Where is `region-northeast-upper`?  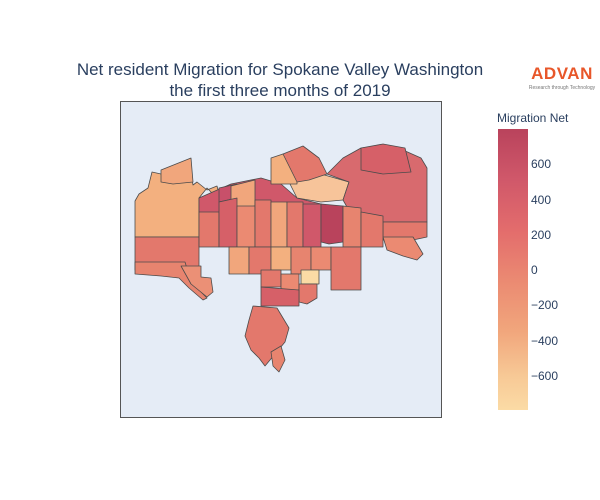
region-northeast-upper is located at coordinates (386, 159).